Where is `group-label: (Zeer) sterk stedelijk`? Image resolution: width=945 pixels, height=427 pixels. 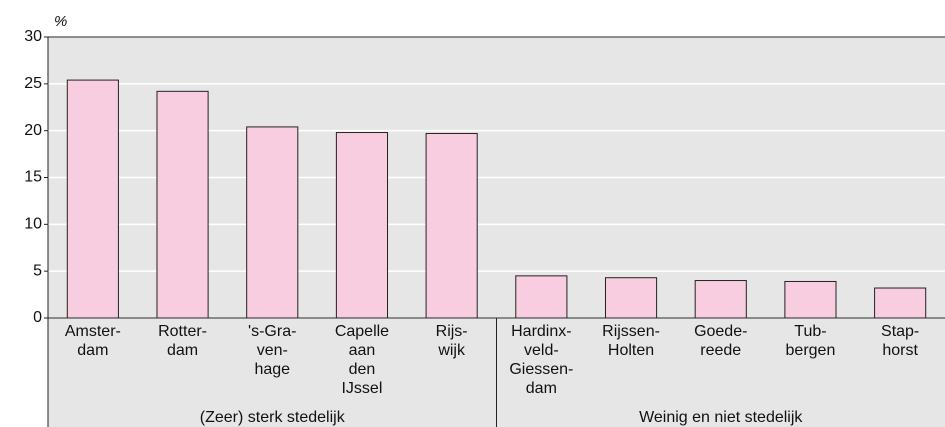 group-label: (Zeer) sterk stedelijk is located at coordinates (273, 417).